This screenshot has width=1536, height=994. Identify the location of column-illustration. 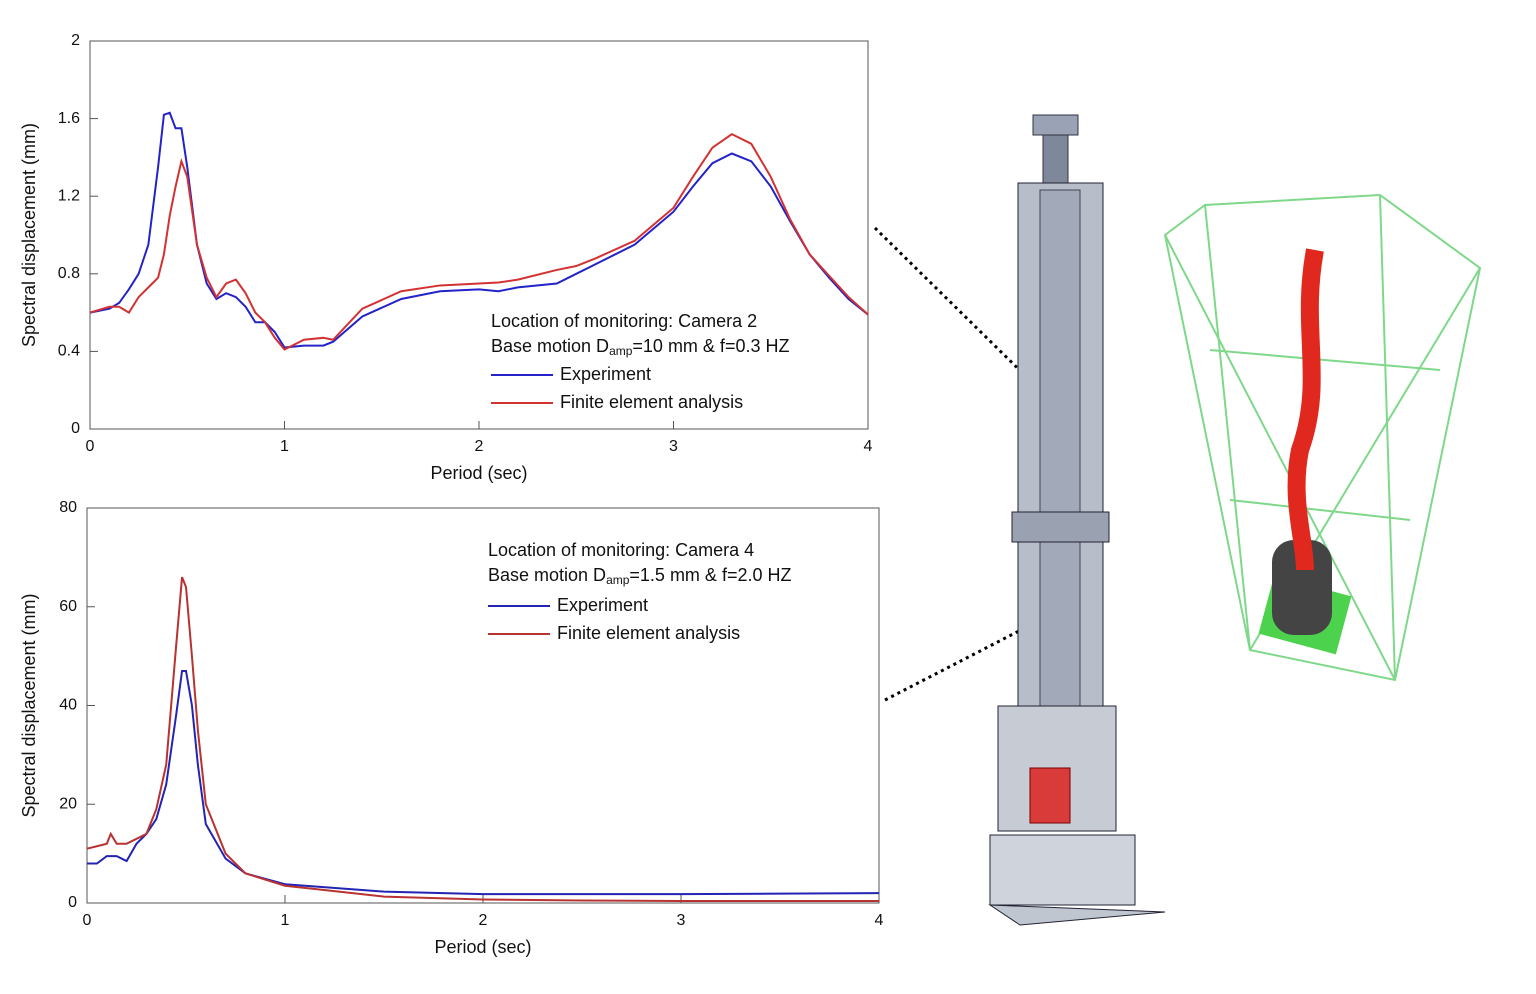
(1077, 520).